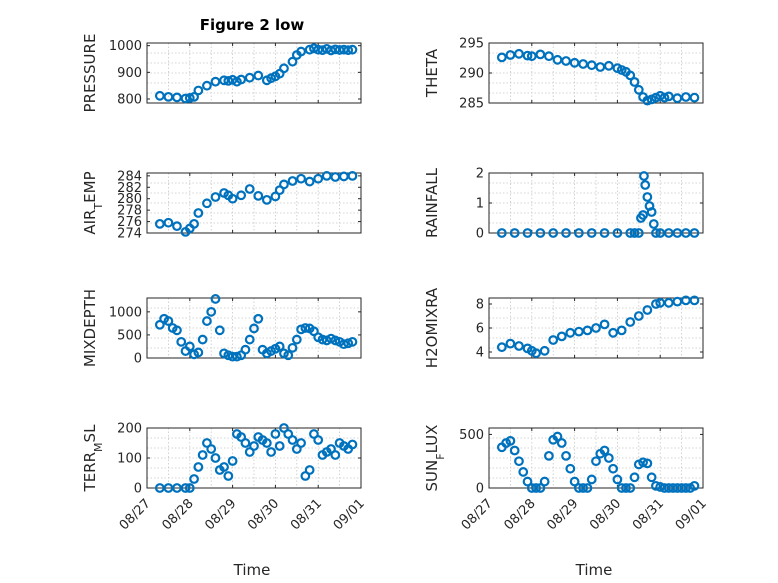 The height and width of the screenshot is (583, 778). I want to click on panel-5: 0 500 1000 MIXDEPTH, so click(221, 328).